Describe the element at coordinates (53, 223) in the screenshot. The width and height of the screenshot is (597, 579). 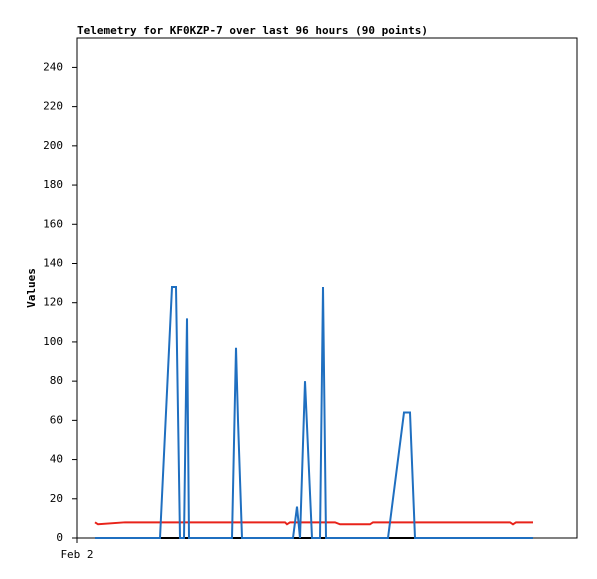
I see `y-tick-label: 160` at that location.